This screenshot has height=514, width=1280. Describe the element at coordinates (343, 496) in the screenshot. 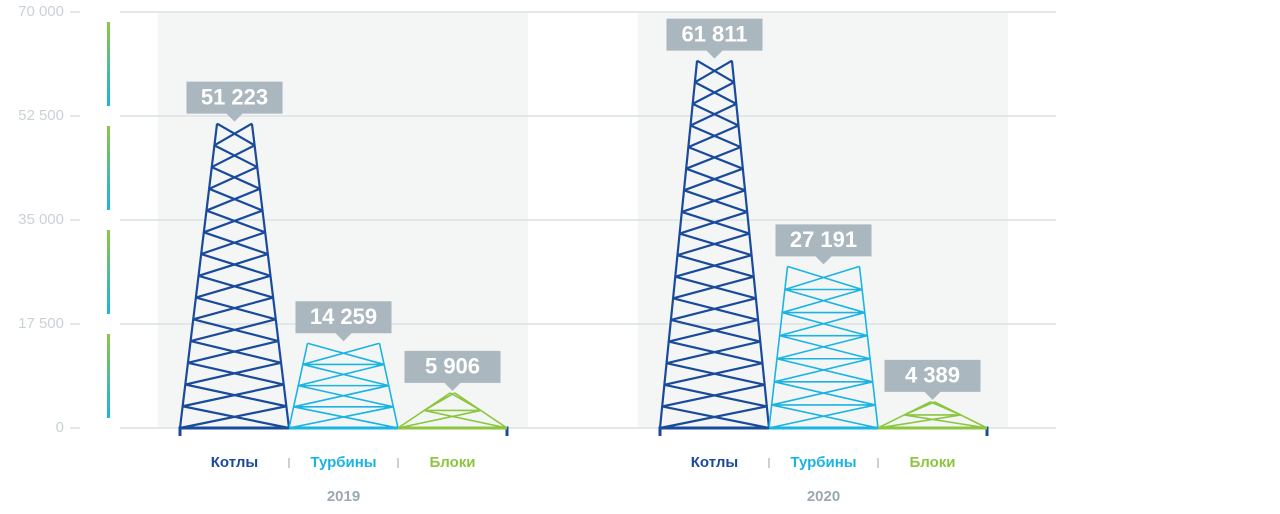

I see `x-tick-label: 2019` at that location.